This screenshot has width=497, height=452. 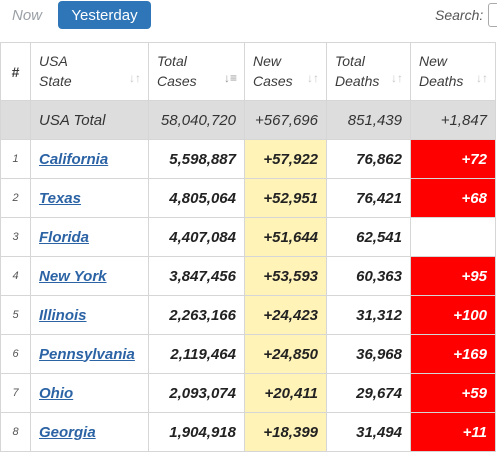 I want to click on new-cases-cell: +24,423, so click(x=285, y=315).